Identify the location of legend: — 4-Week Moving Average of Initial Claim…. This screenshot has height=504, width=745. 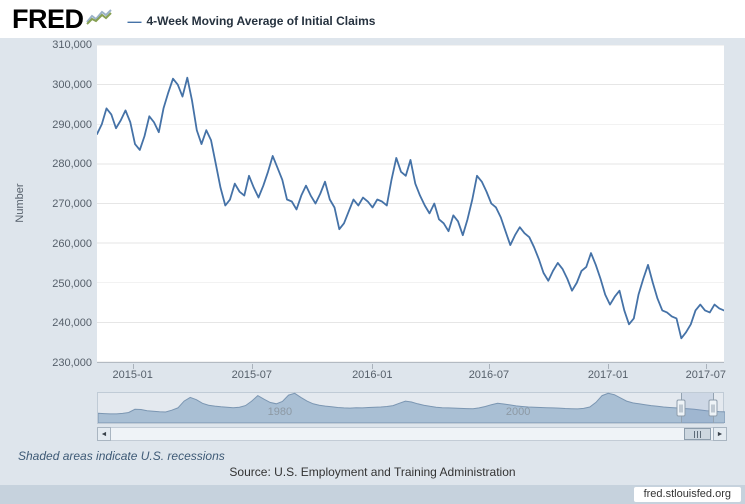
(252, 21).